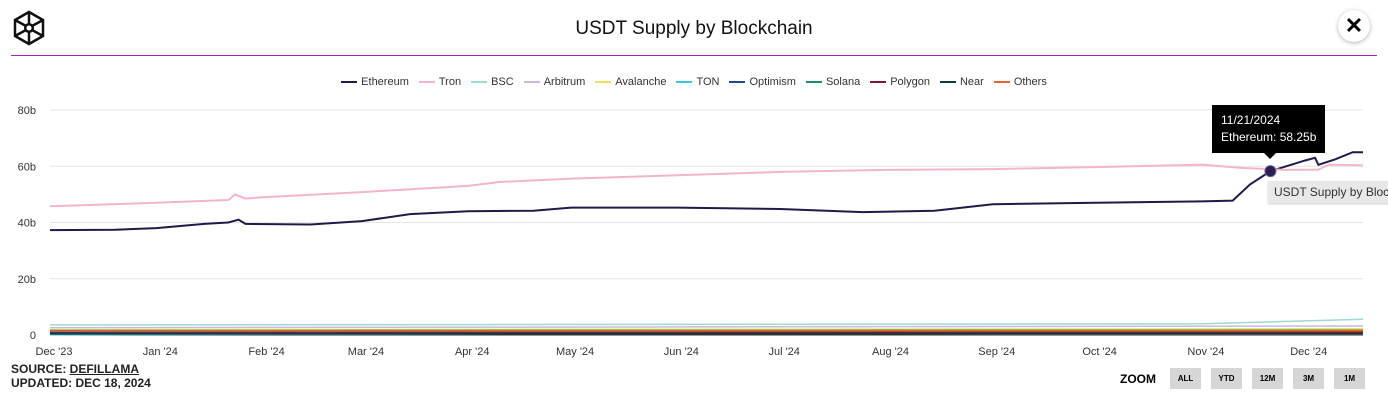  What do you see at coordinates (450, 82) in the screenshot?
I see `legend-label: Tron` at bounding box center [450, 82].